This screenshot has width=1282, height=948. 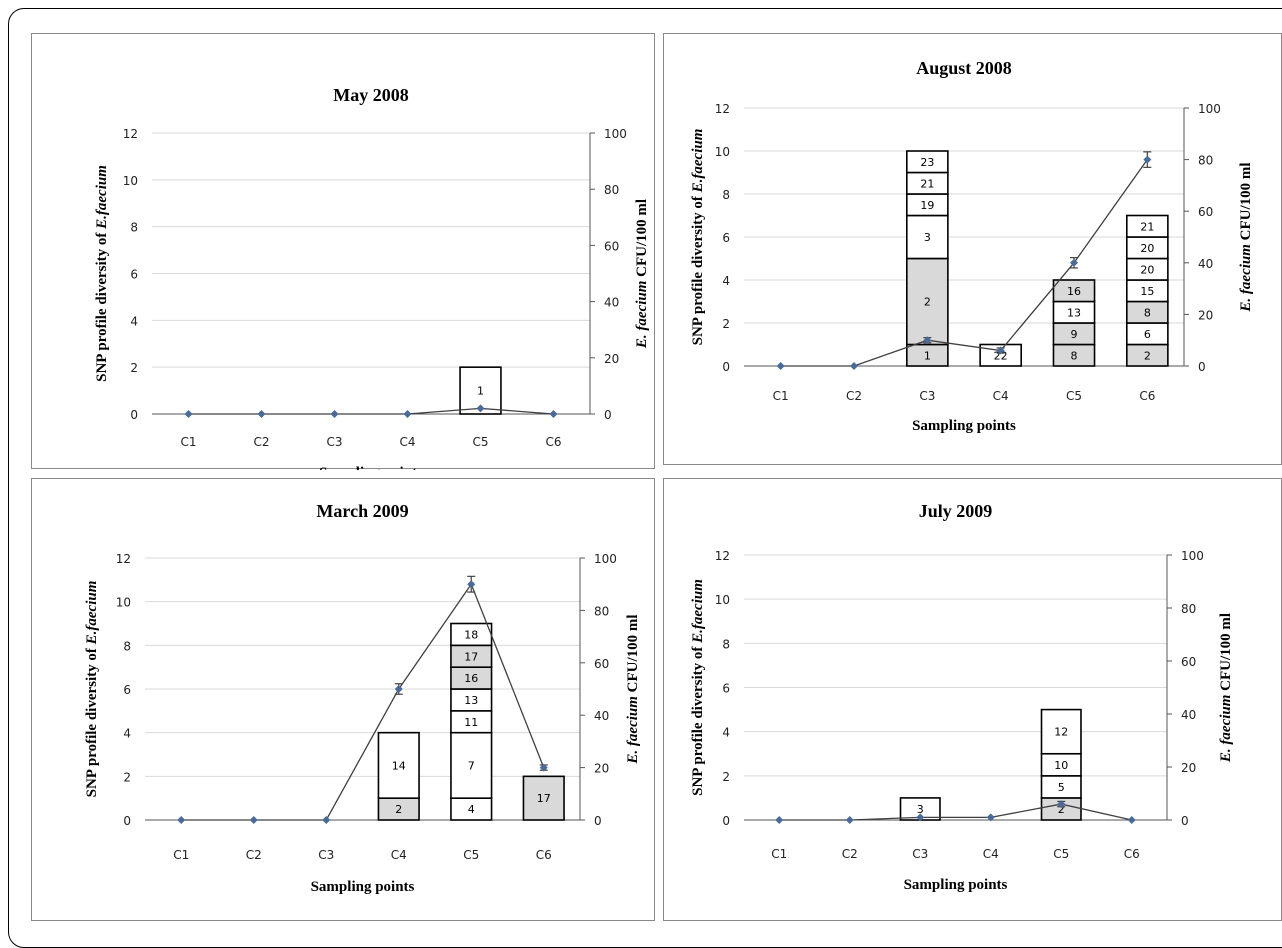 I want to click on bar-segment-label: 20, so click(x=1147, y=269).